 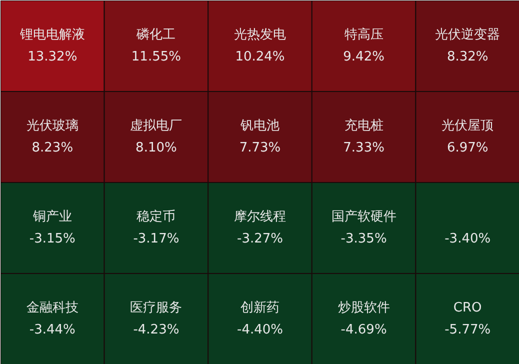 What do you see at coordinates (156, 238) in the screenshot?
I see `data-label: -3.17%` at bounding box center [156, 238].